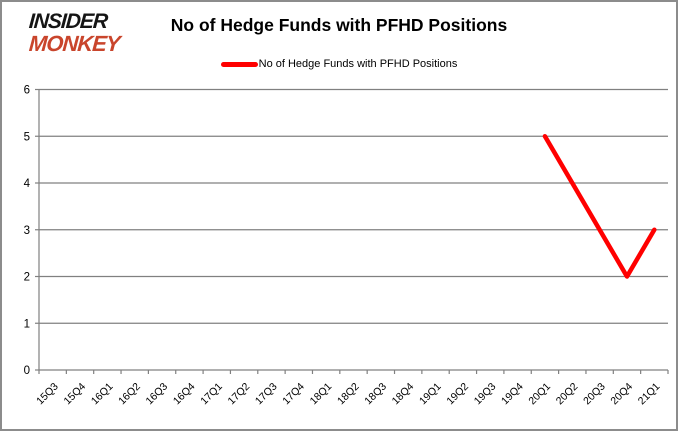 This screenshot has width=678, height=431. Describe the element at coordinates (348, 394) in the screenshot. I see `x-axis-tick-label: 18Q2` at that location.